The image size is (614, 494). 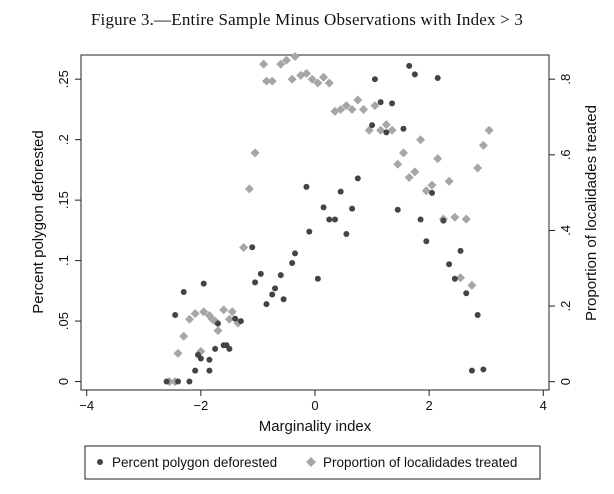 I want to click on left-y-tick-label: .25, so click(x=63, y=79).